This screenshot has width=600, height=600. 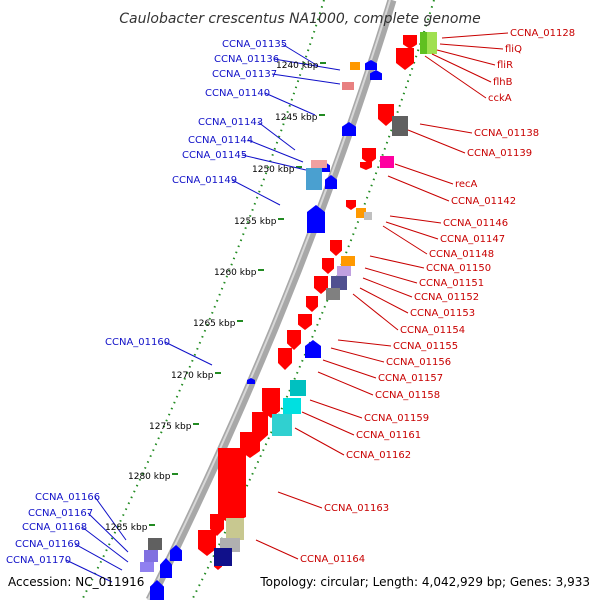 What do you see at coordinates (500, 98) in the screenshot?
I see `right-gene-label: cckA` at bounding box center [500, 98].